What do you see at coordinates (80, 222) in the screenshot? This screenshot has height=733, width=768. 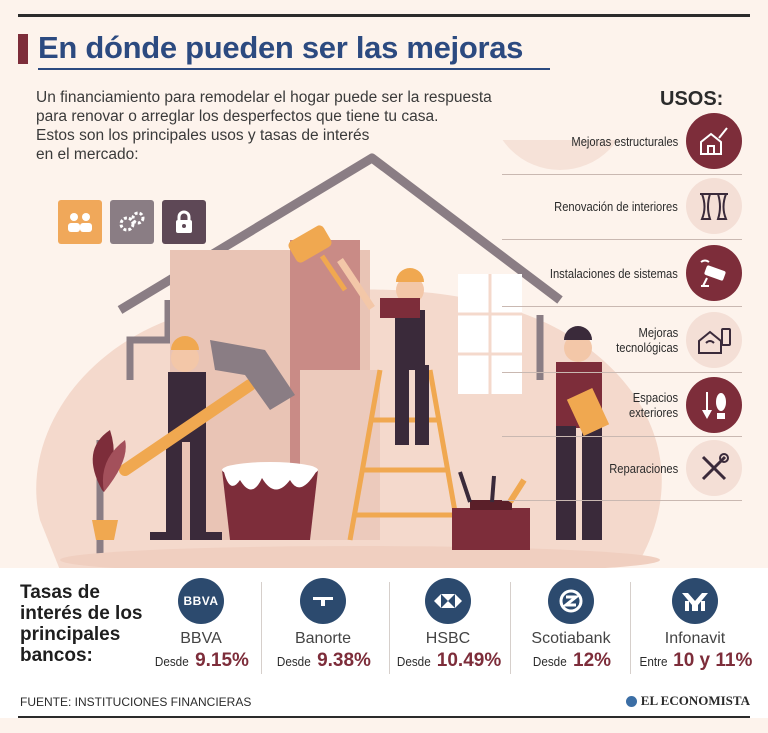 I see `people-icon` at bounding box center [80, 222].